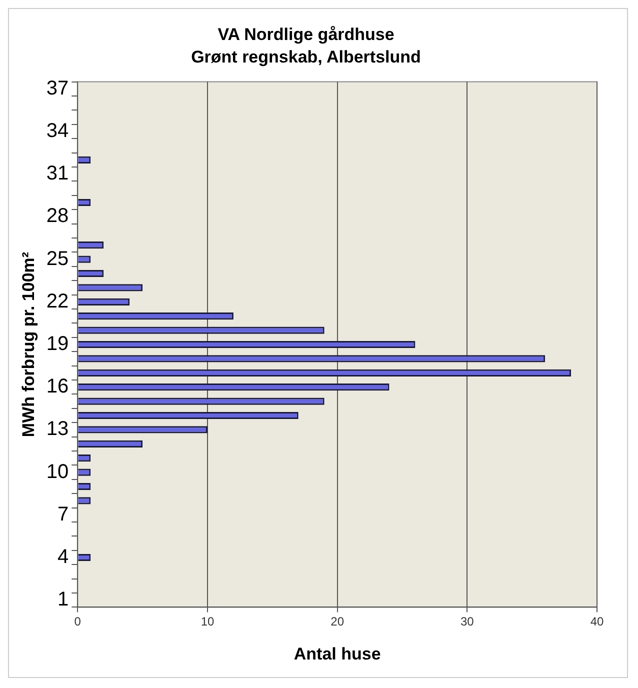 The width and height of the screenshot is (638, 688). Describe the element at coordinates (337, 621) in the screenshot. I see `x-tick-label: 20` at that location.